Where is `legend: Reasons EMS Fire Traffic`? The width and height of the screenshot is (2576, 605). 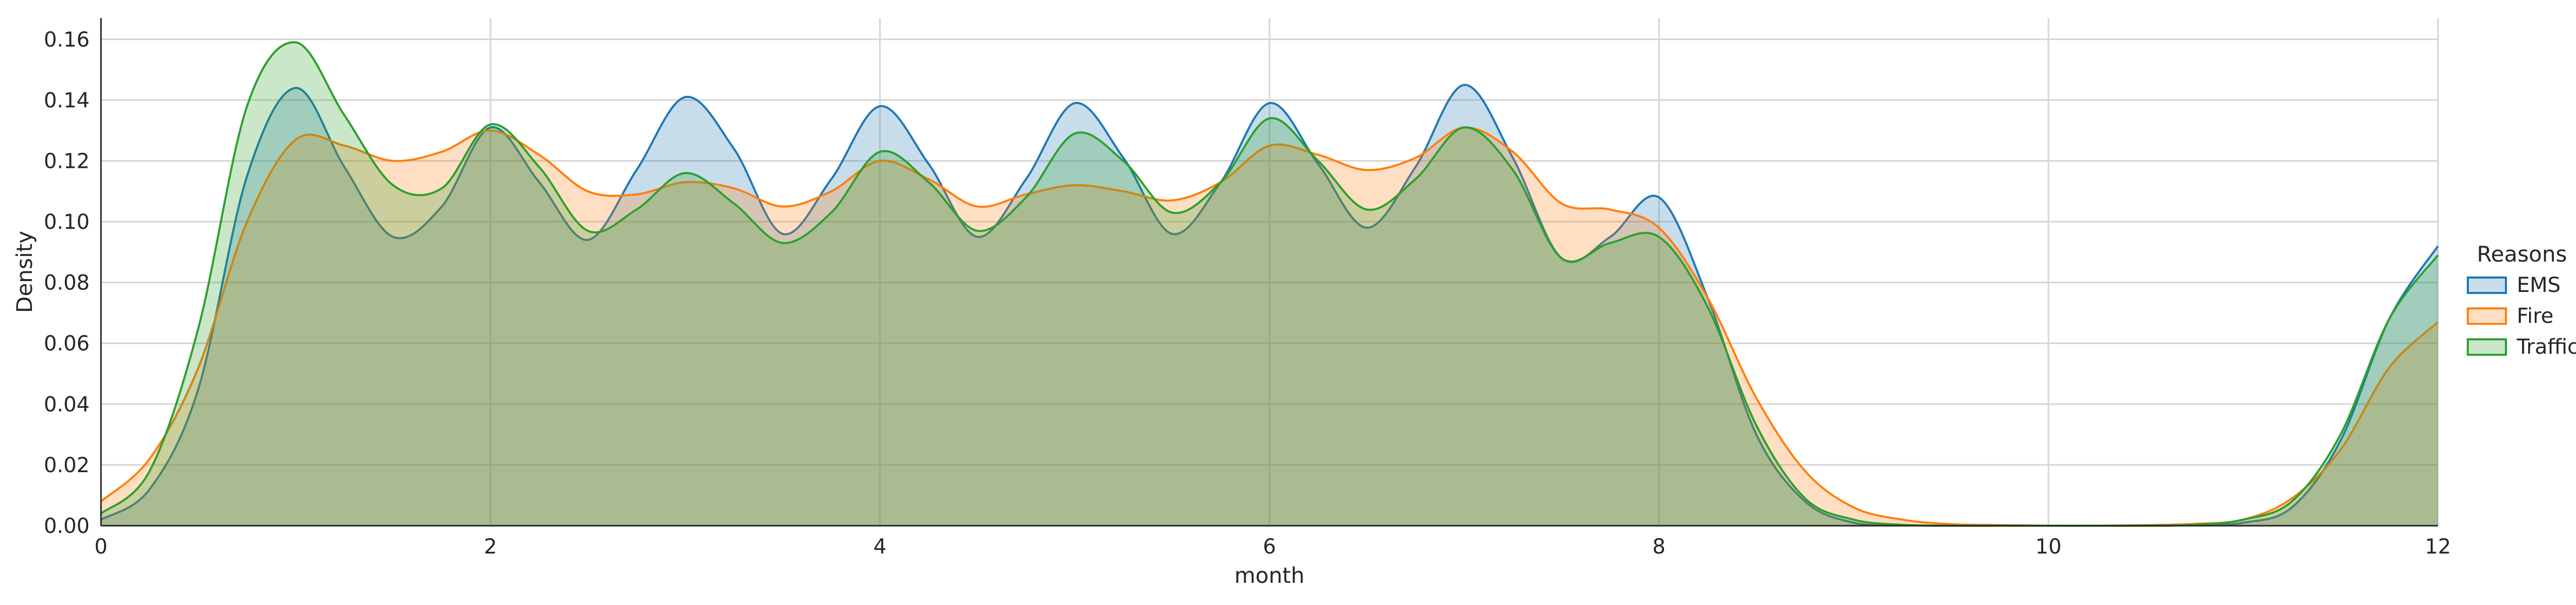 legend: Reasons EMS Fire Traffic is located at coordinates (2521, 300).